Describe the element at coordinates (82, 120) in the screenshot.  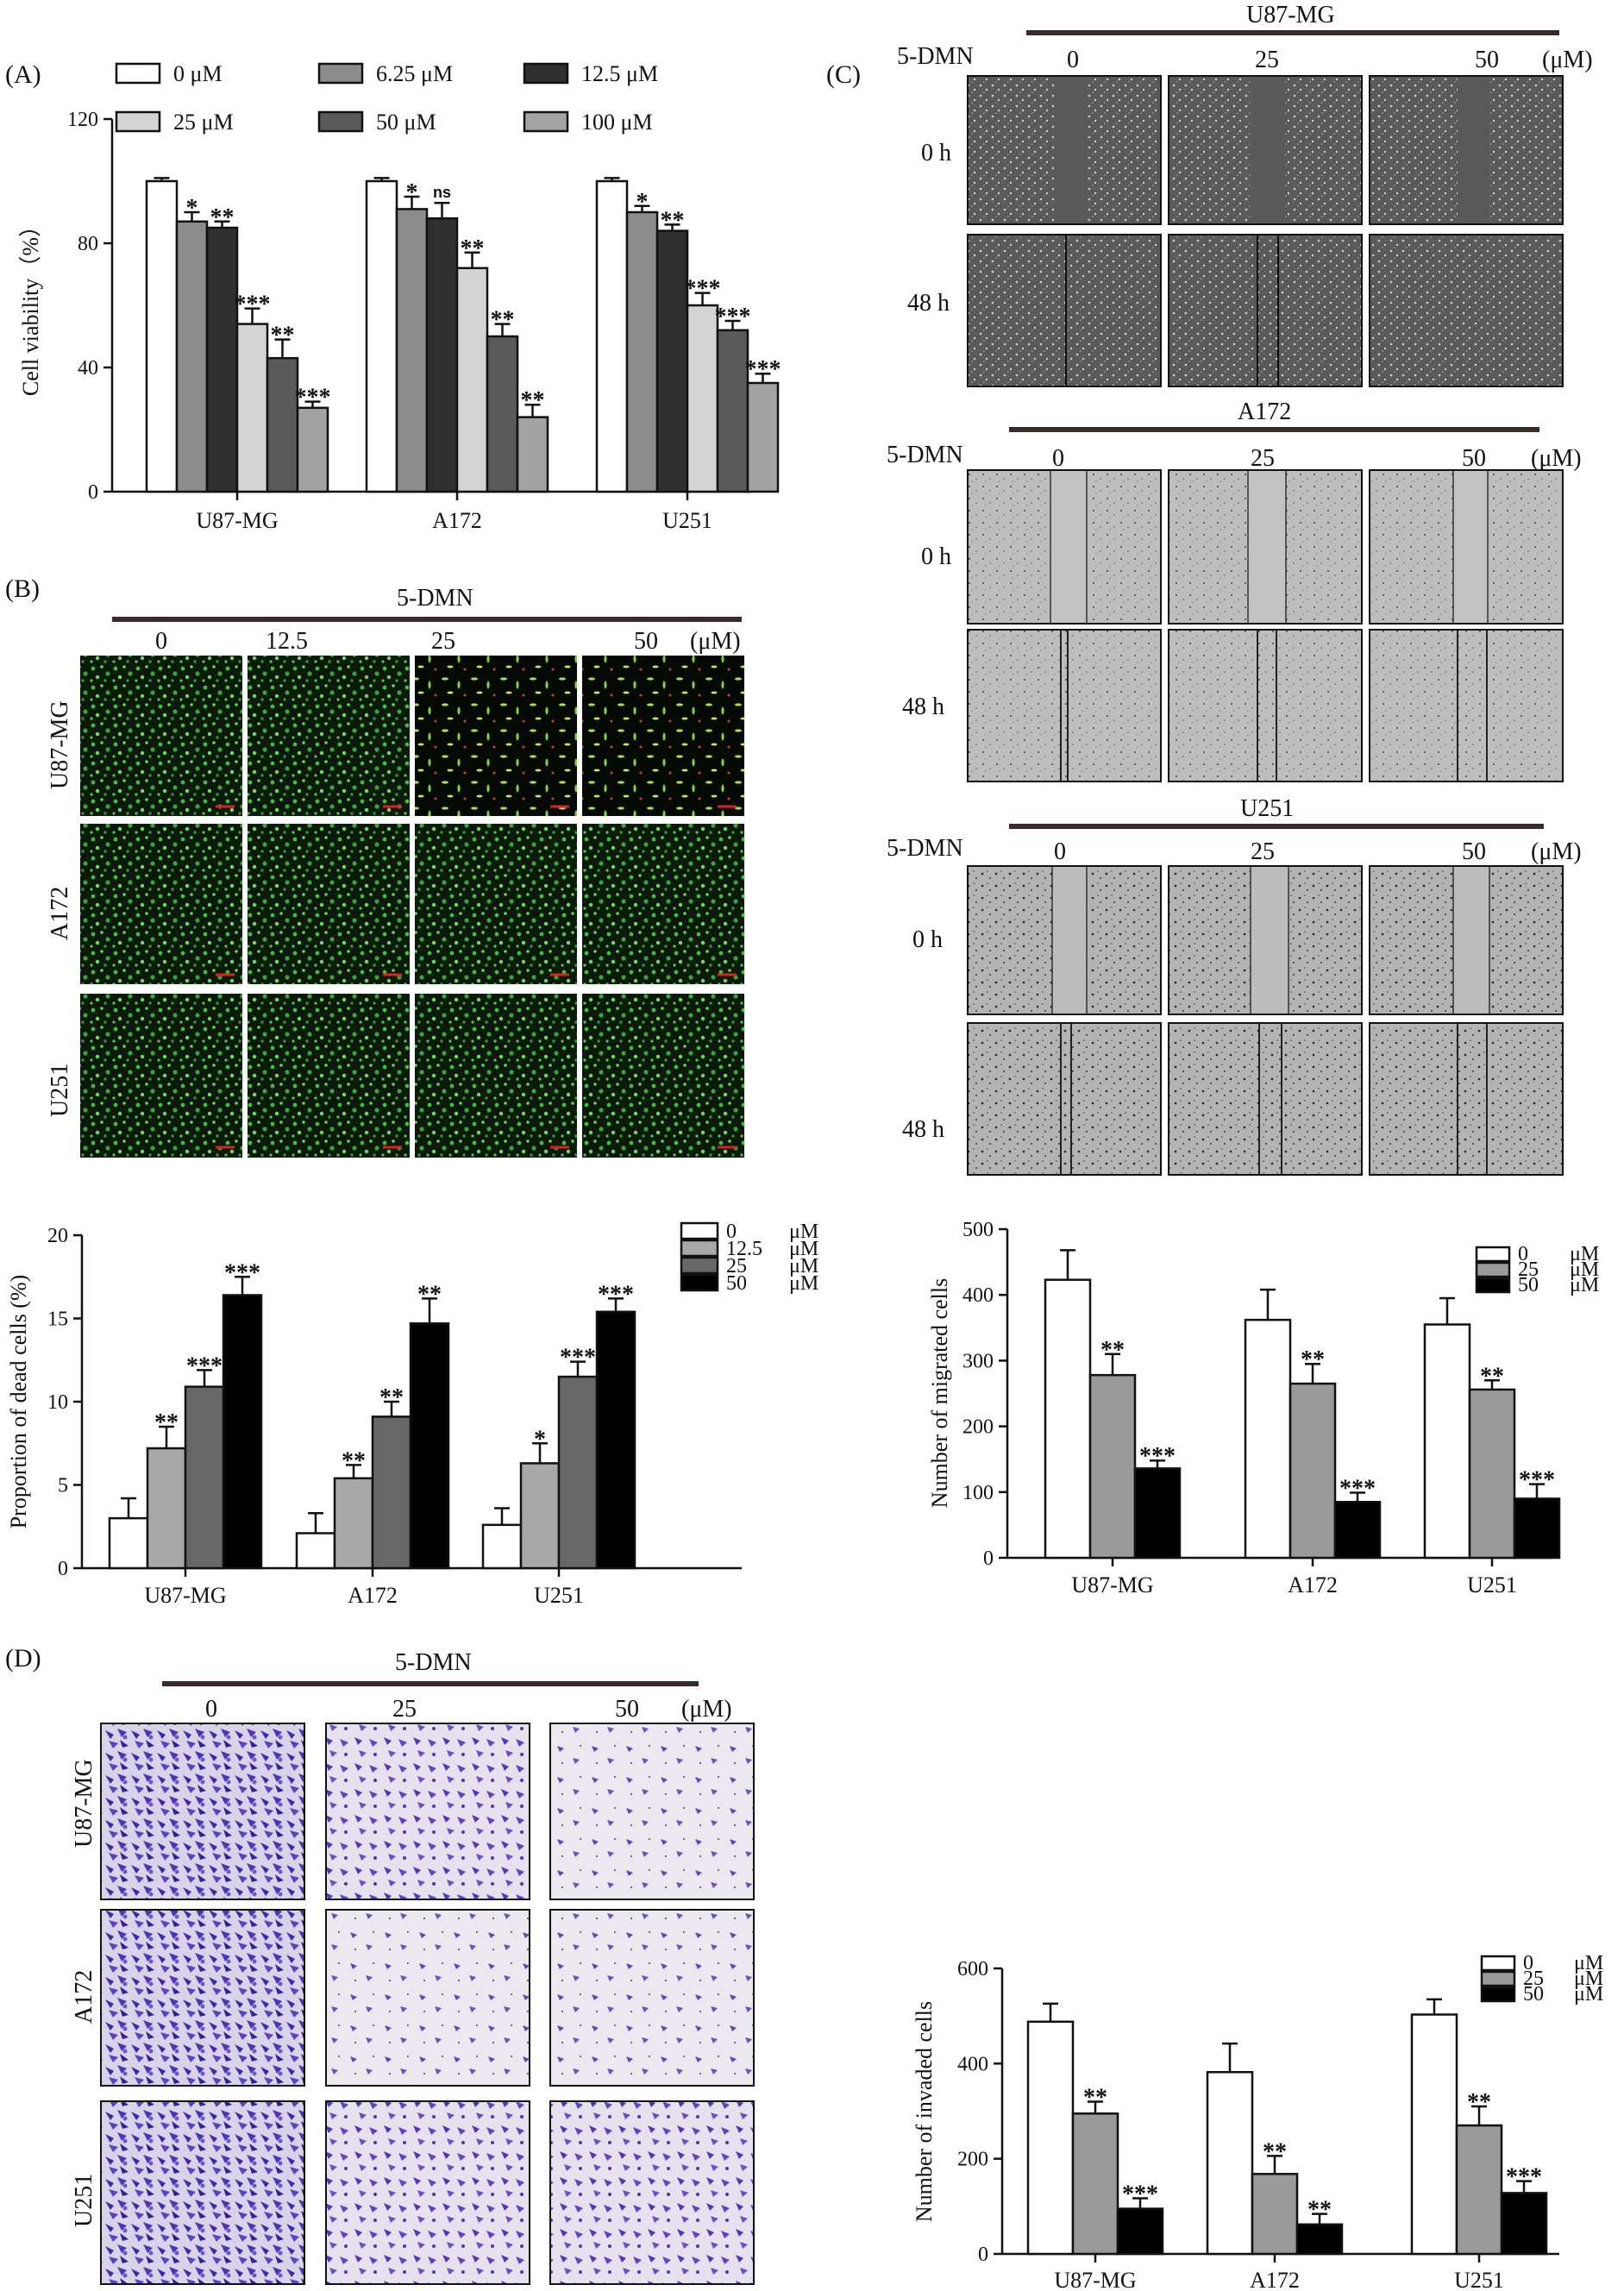
I see `y-tick-label: 120` at that location.